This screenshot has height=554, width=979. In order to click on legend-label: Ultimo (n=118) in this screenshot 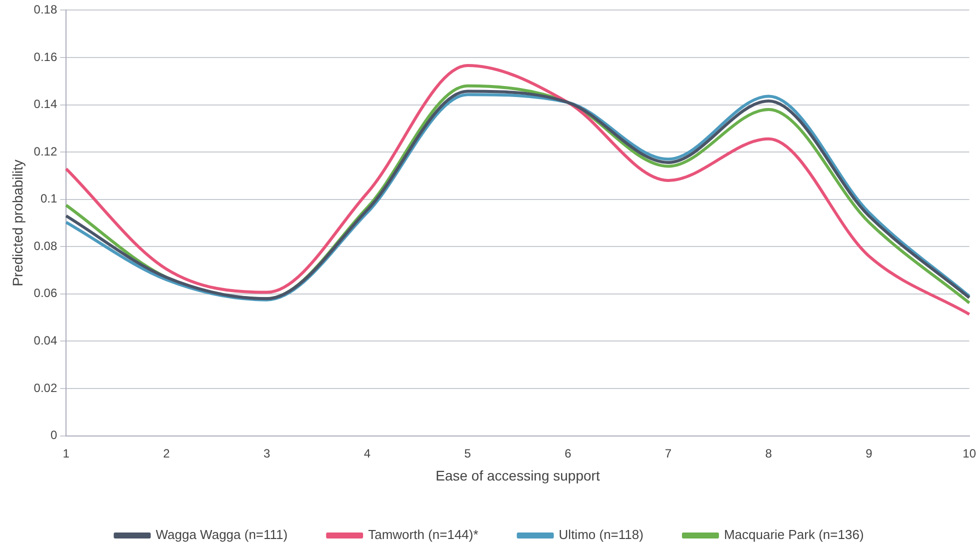, I will do `click(601, 534)`.